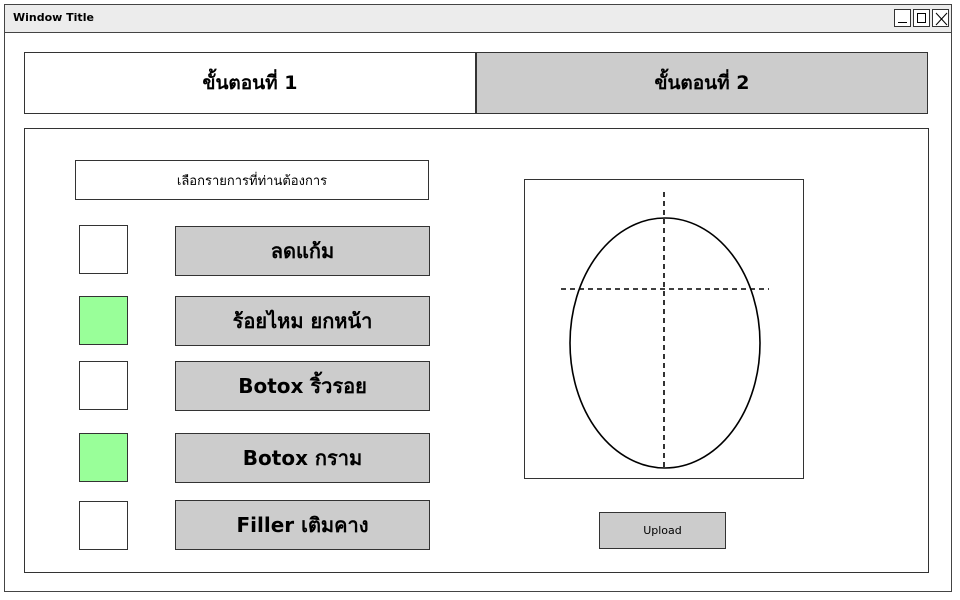  I want to click on upload-button: Upload, so click(662, 530).